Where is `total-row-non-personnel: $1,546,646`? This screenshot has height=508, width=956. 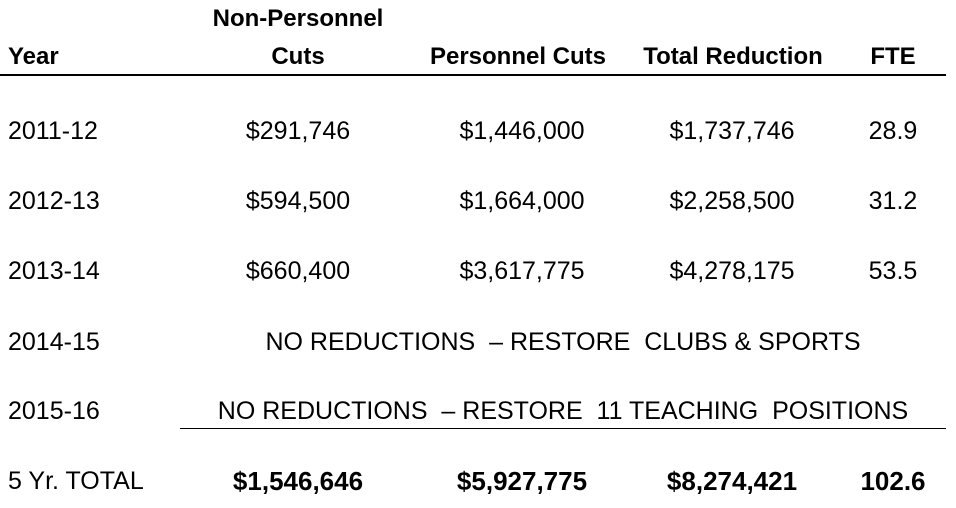
total-row-non-personnel: $1,546,646 is located at coordinates (298, 481).